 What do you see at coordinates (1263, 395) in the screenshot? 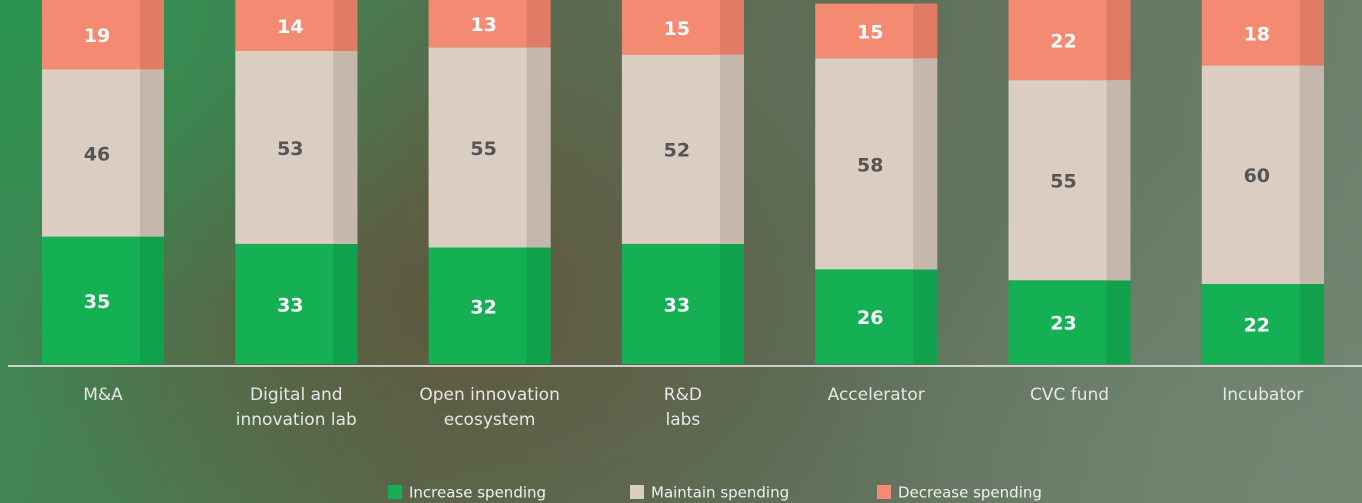
I see `x-tick-label: Incubator` at bounding box center [1263, 395].